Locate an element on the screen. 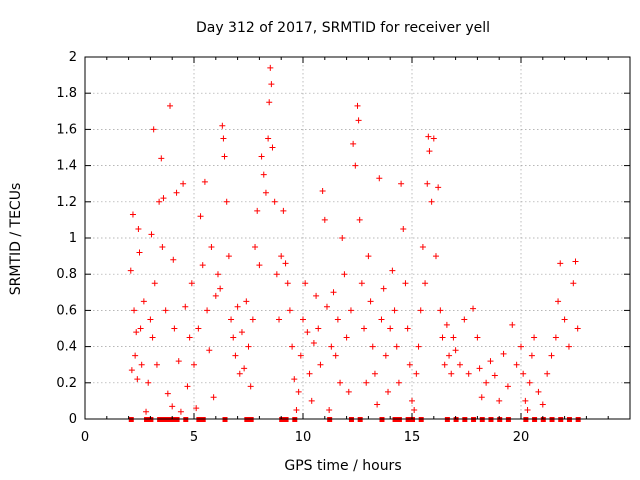  y-tick-label: 1.2 is located at coordinates (66, 202).